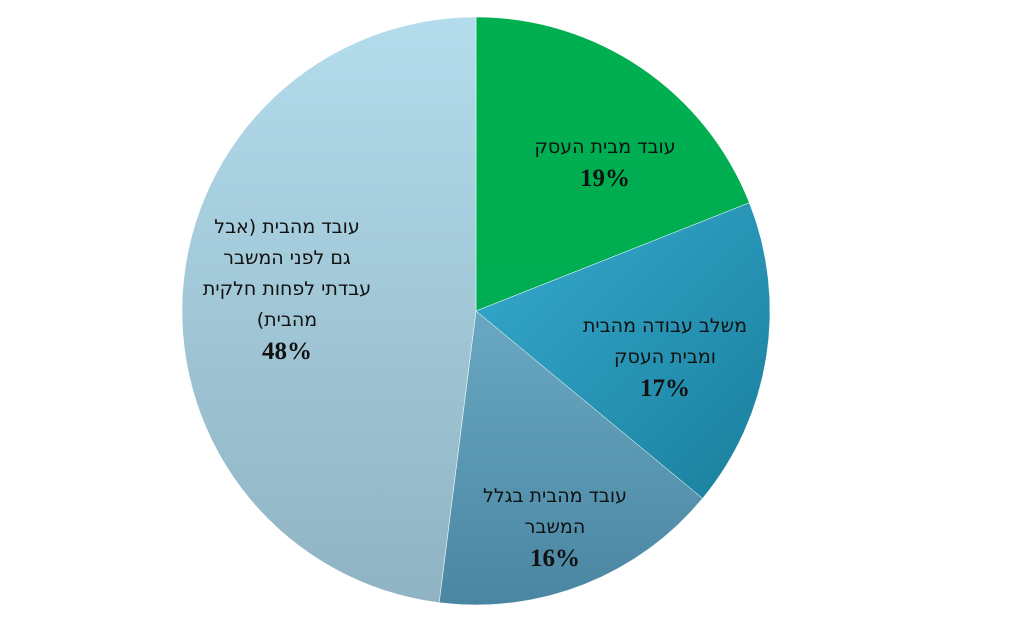 Image resolution: width=1031 pixels, height=633 pixels. What do you see at coordinates (286, 227) in the screenshot?
I see `slice-label-3-line-0: עובד מהבית (אבל` at bounding box center [286, 227].